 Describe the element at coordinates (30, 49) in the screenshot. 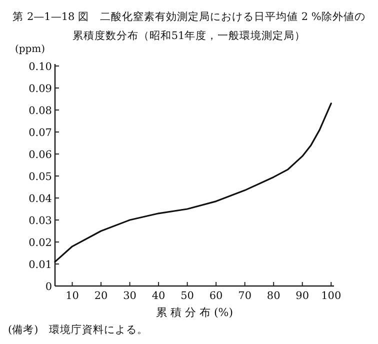

I see `y-axis-title: (ppm)` at that location.